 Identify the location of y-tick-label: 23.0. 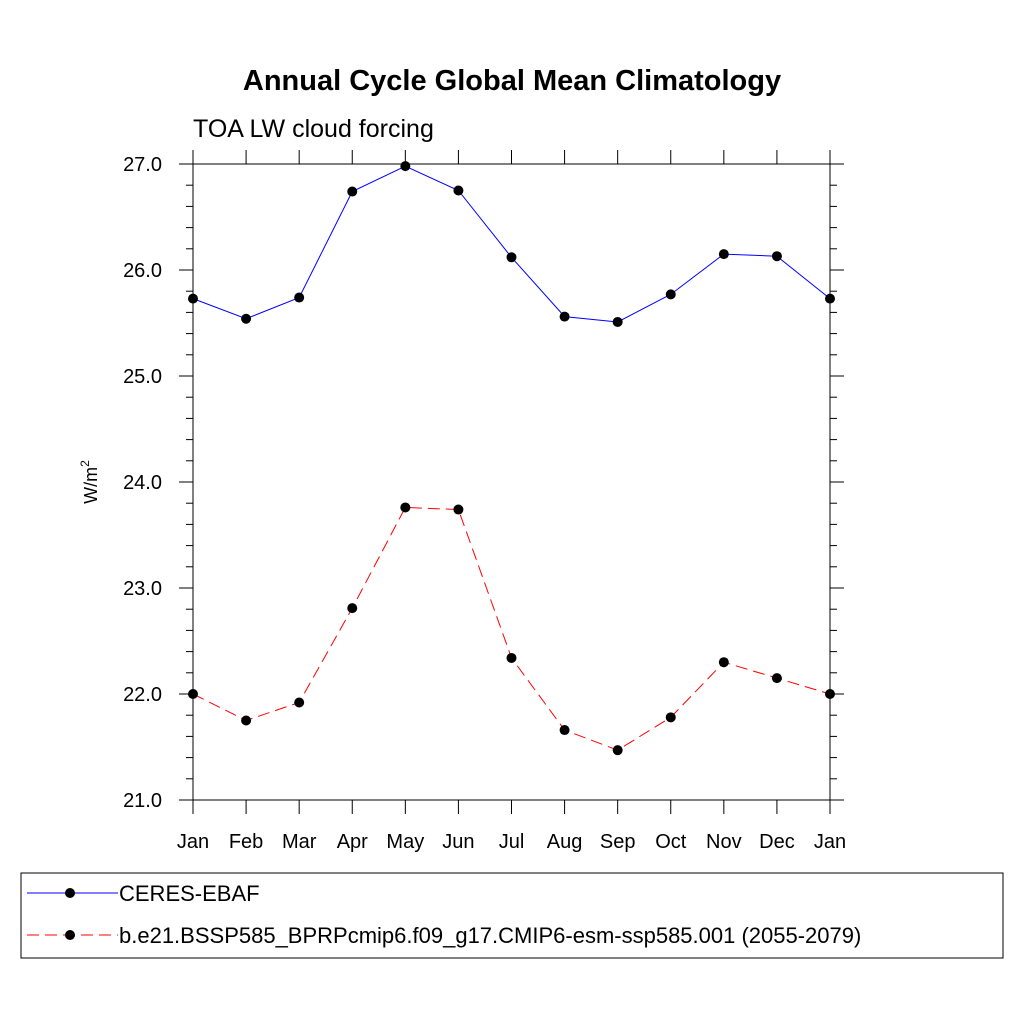
(142, 589).